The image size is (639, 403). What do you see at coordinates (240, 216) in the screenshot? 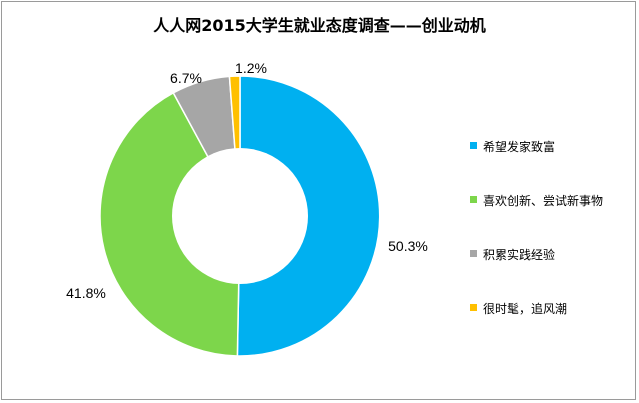
I see `donut-hole` at bounding box center [240, 216].